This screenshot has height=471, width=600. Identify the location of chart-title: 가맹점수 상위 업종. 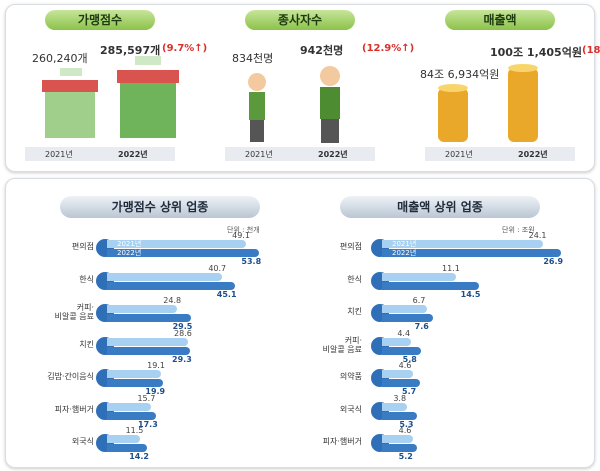
(160, 207).